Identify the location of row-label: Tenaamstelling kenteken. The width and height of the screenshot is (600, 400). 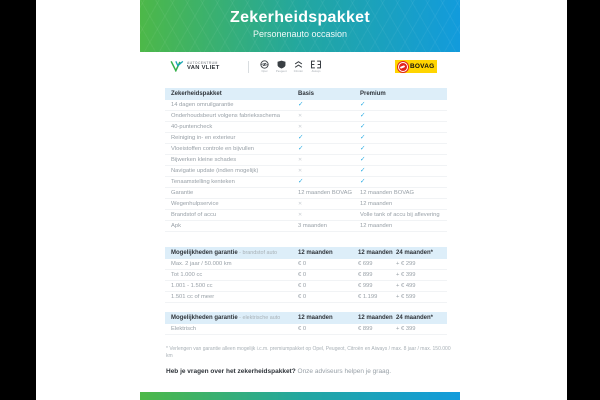
(203, 182).